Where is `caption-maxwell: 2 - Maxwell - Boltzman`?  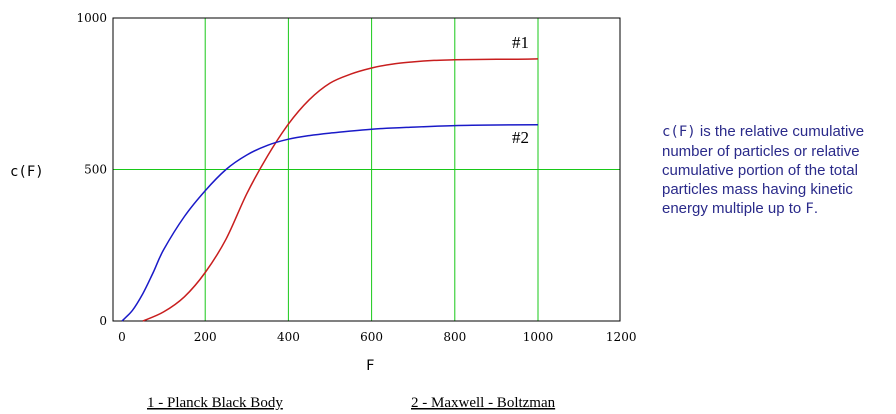 caption-maxwell: 2 - Maxwell - Boltzman is located at coordinates (483, 403).